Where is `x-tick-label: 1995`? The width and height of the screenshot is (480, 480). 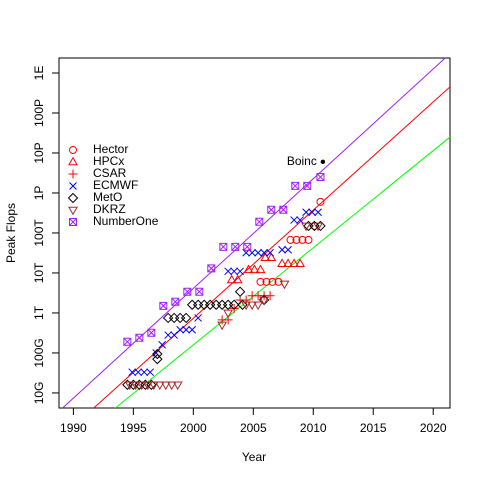 x-tick-label: 1995 is located at coordinates (133, 428).